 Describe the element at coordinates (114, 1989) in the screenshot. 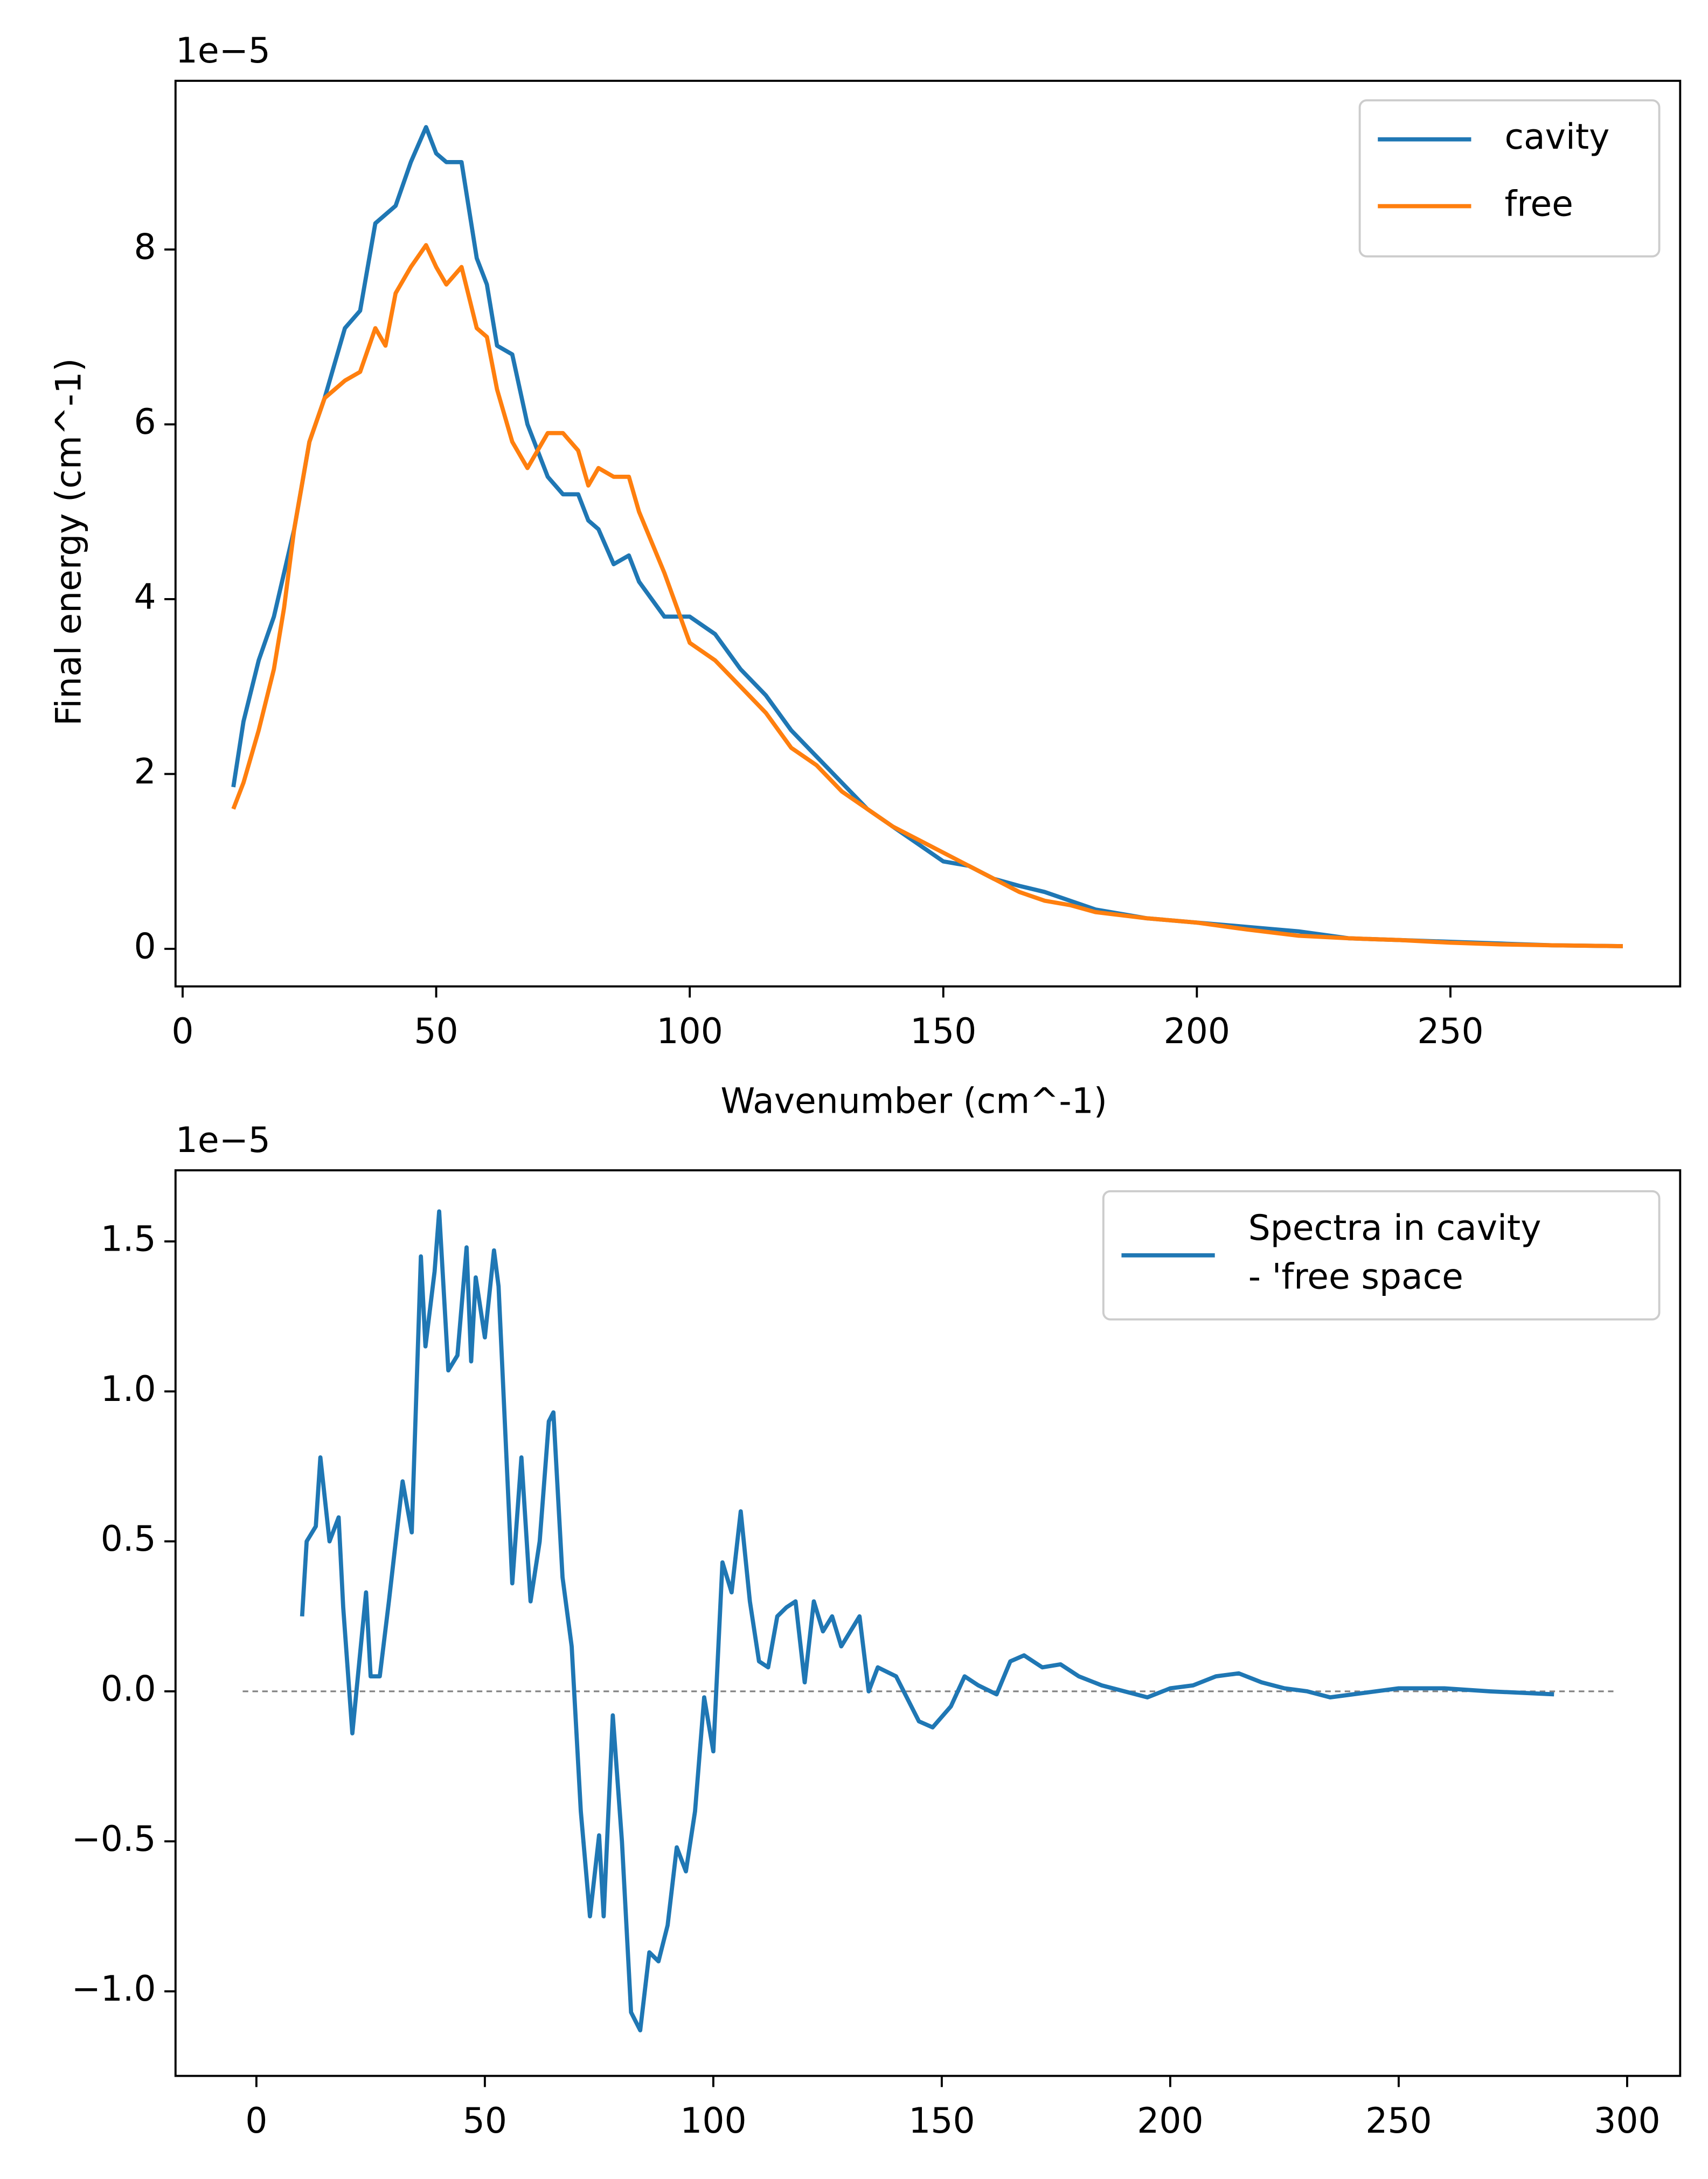

I see `y-tick-label: −1.0` at that location.